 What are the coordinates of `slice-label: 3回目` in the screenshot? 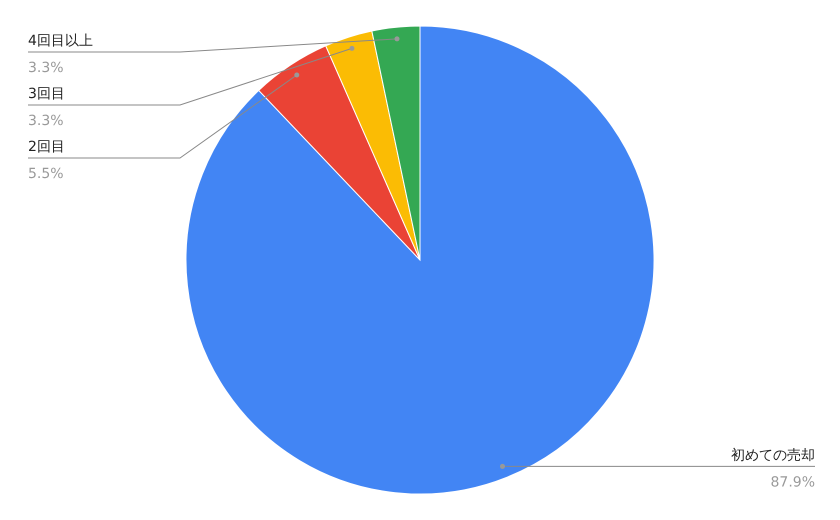 It's located at (46, 94).